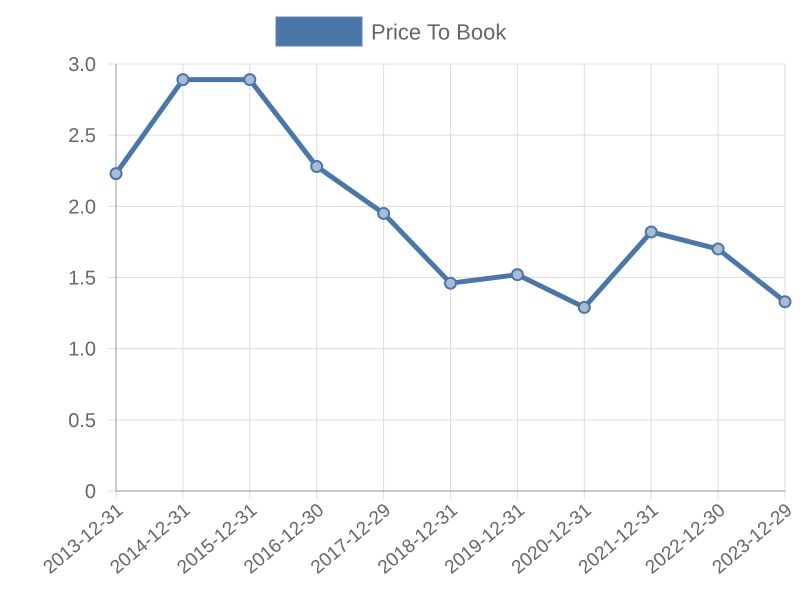 The image size is (800, 600). What do you see at coordinates (439, 32) in the screenshot?
I see `legend-label: Price To Book` at bounding box center [439, 32].